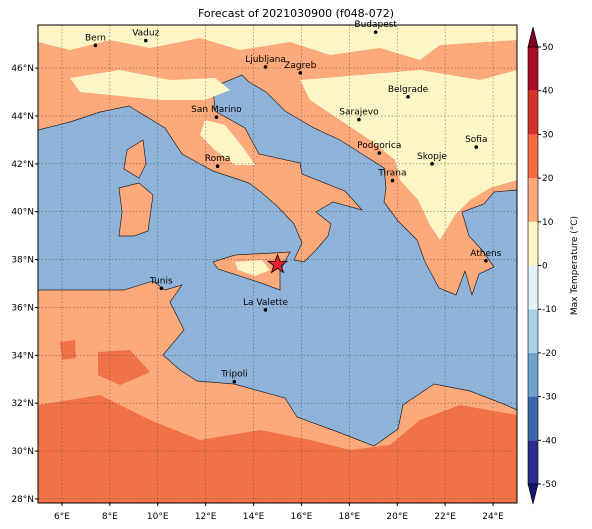 This screenshot has width=592, height=529. I want to click on city-label: Athens, so click(485, 254).